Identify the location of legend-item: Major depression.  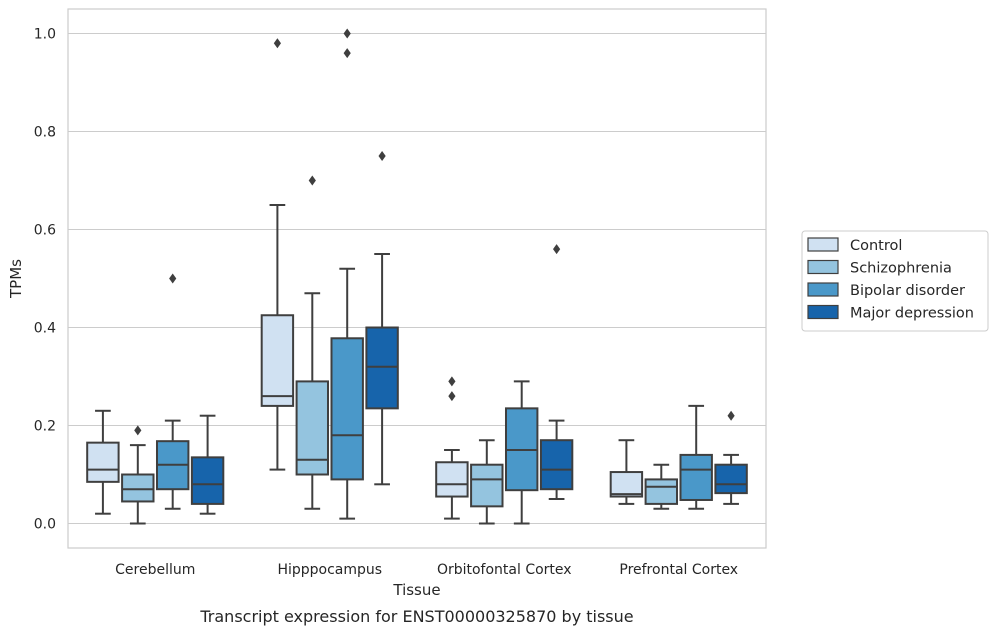
(890, 313).